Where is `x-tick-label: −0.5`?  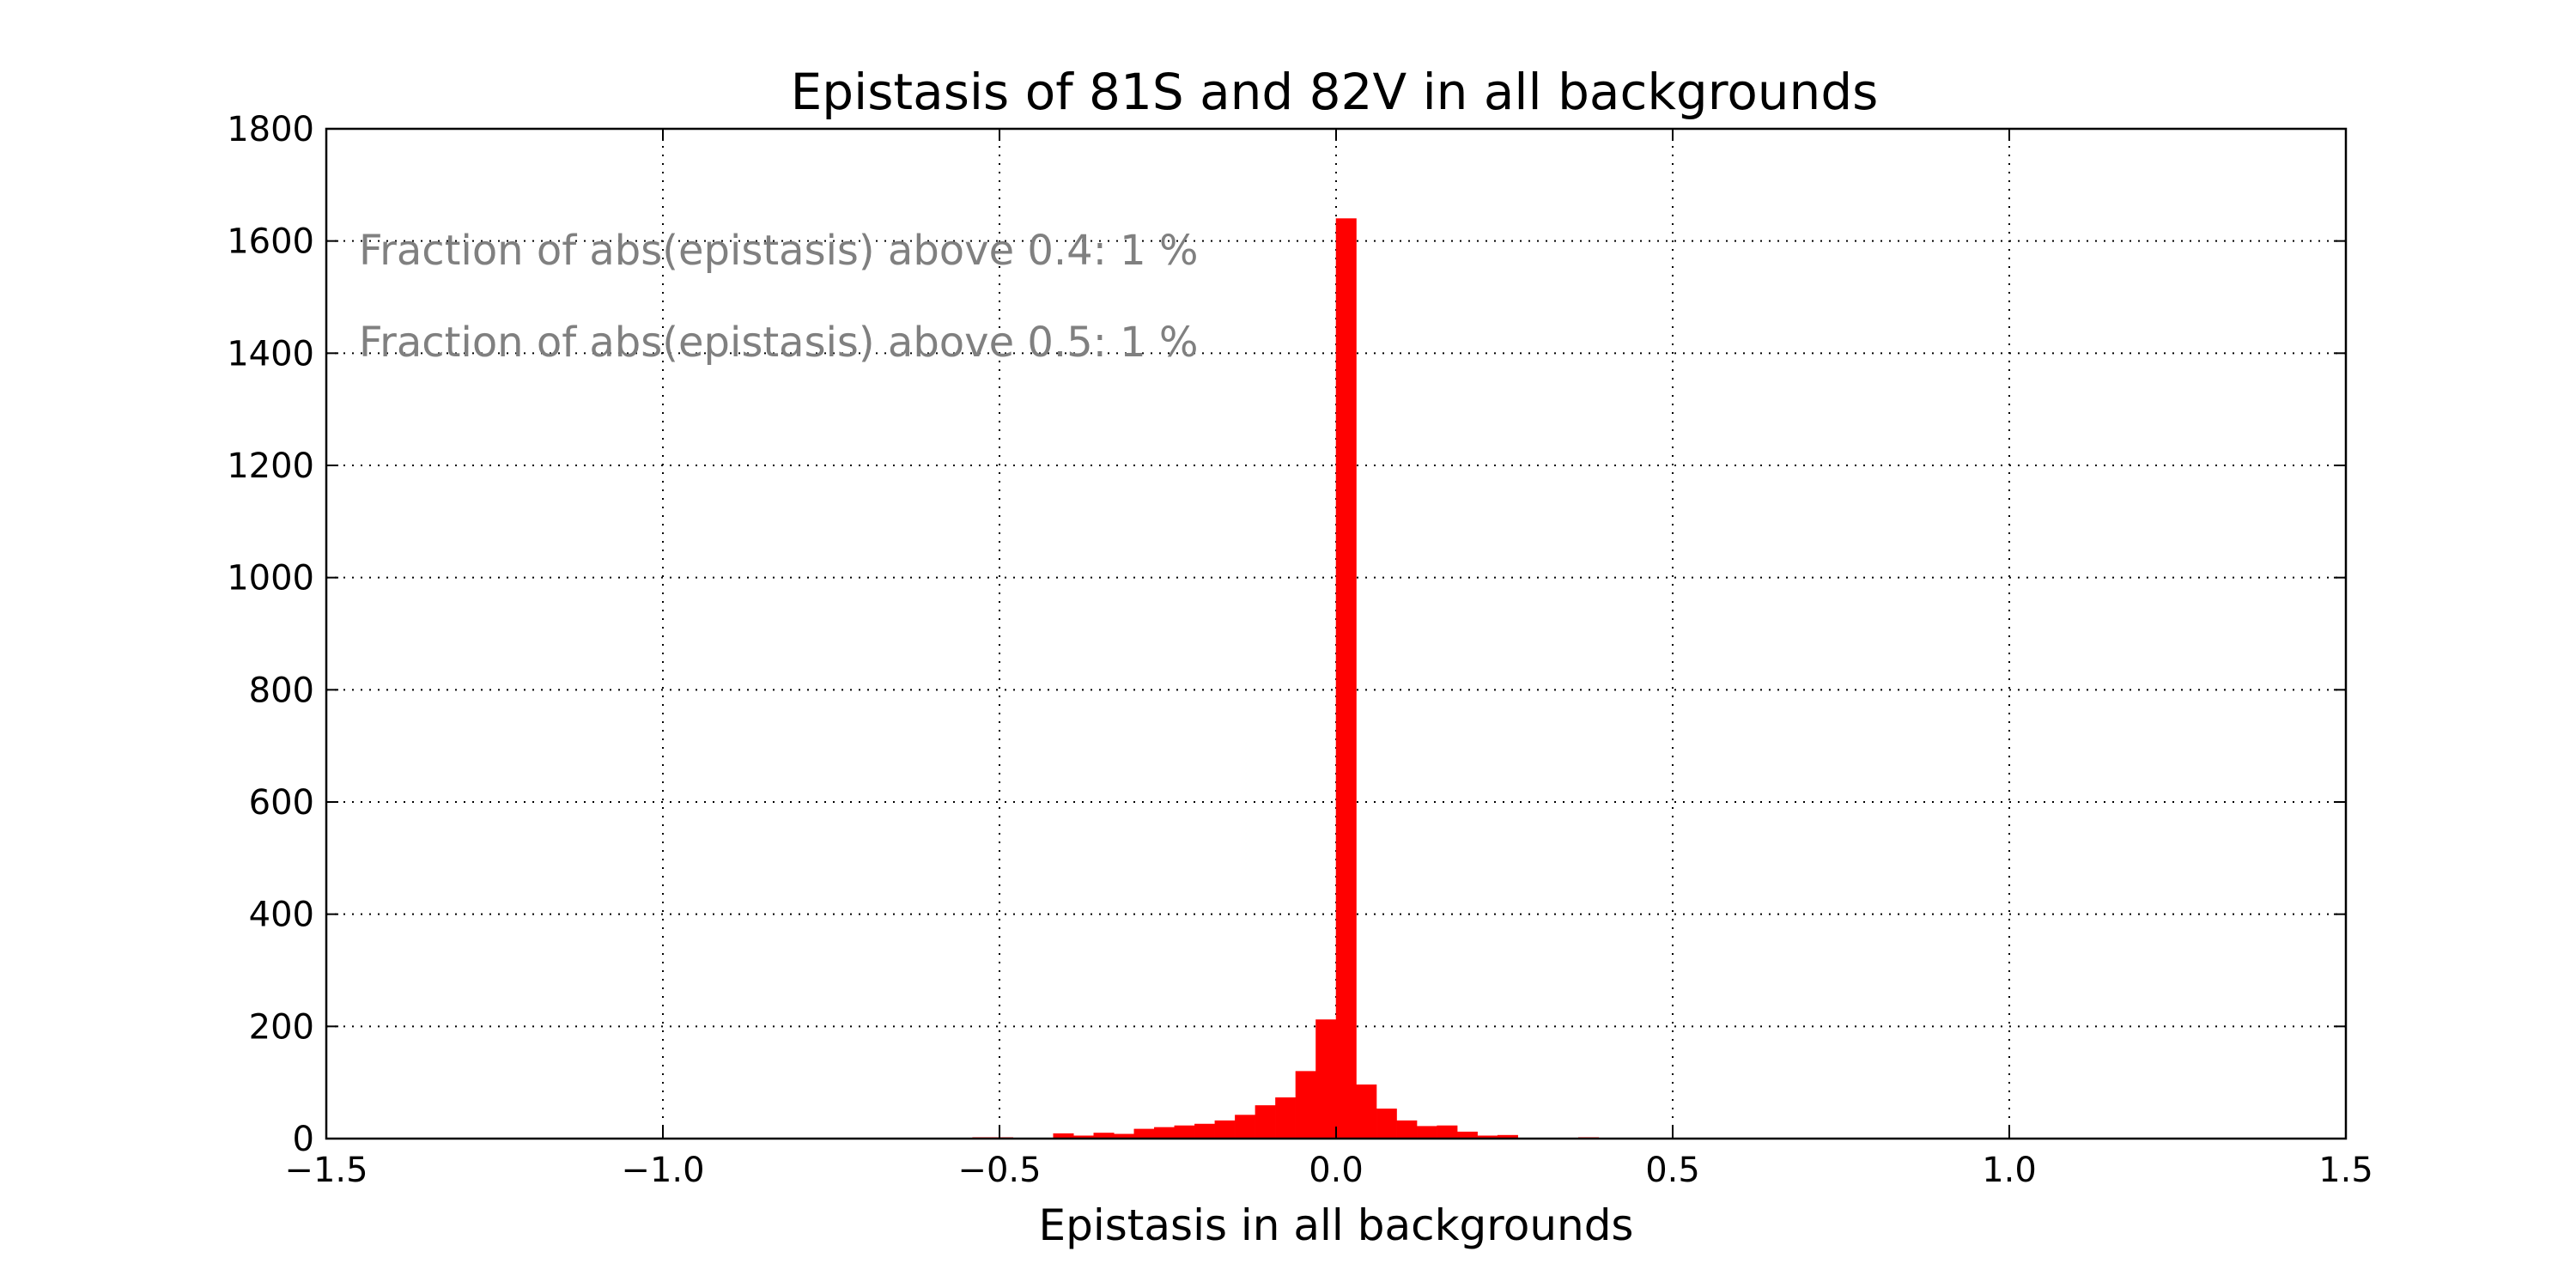
x-tick-label: −0.5 is located at coordinates (999, 1170).